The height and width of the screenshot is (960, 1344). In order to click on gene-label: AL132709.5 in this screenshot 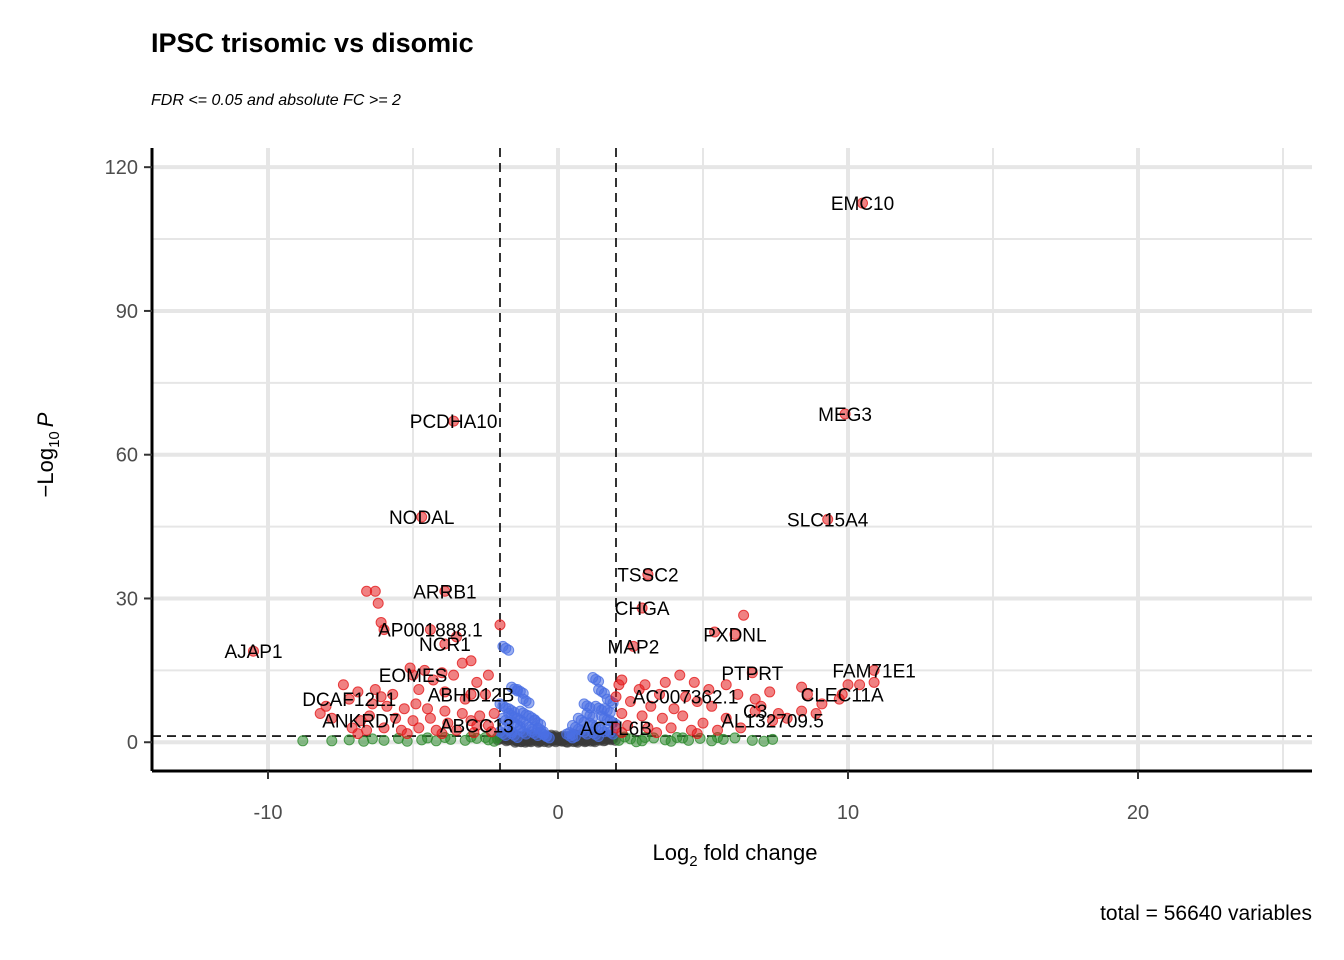, I will do `click(772, 722)`.